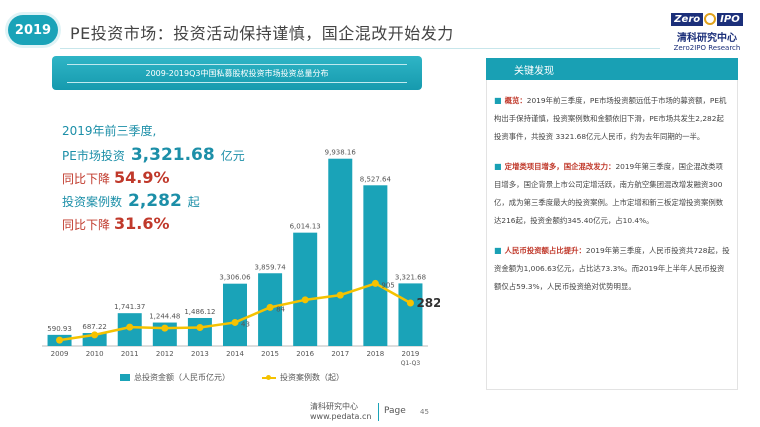 The width and height of the screenshot is (760, 427). What do you see at coordinates (142, 177) in the screenshot?
I see `amount-yoy-value: 54.9%` at bounding box center [142, 177].